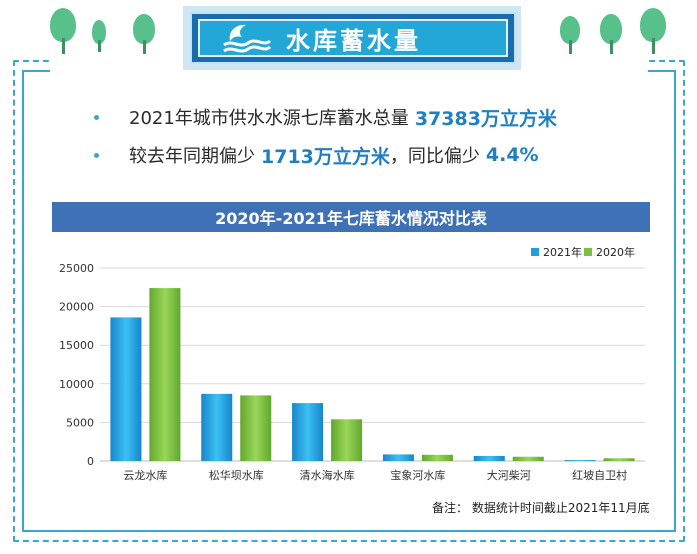  What do you see at coordinates (437, 457) in the screenshot?
I see `bar-2020年-宝象河水库` at bounding box center [437, 457].